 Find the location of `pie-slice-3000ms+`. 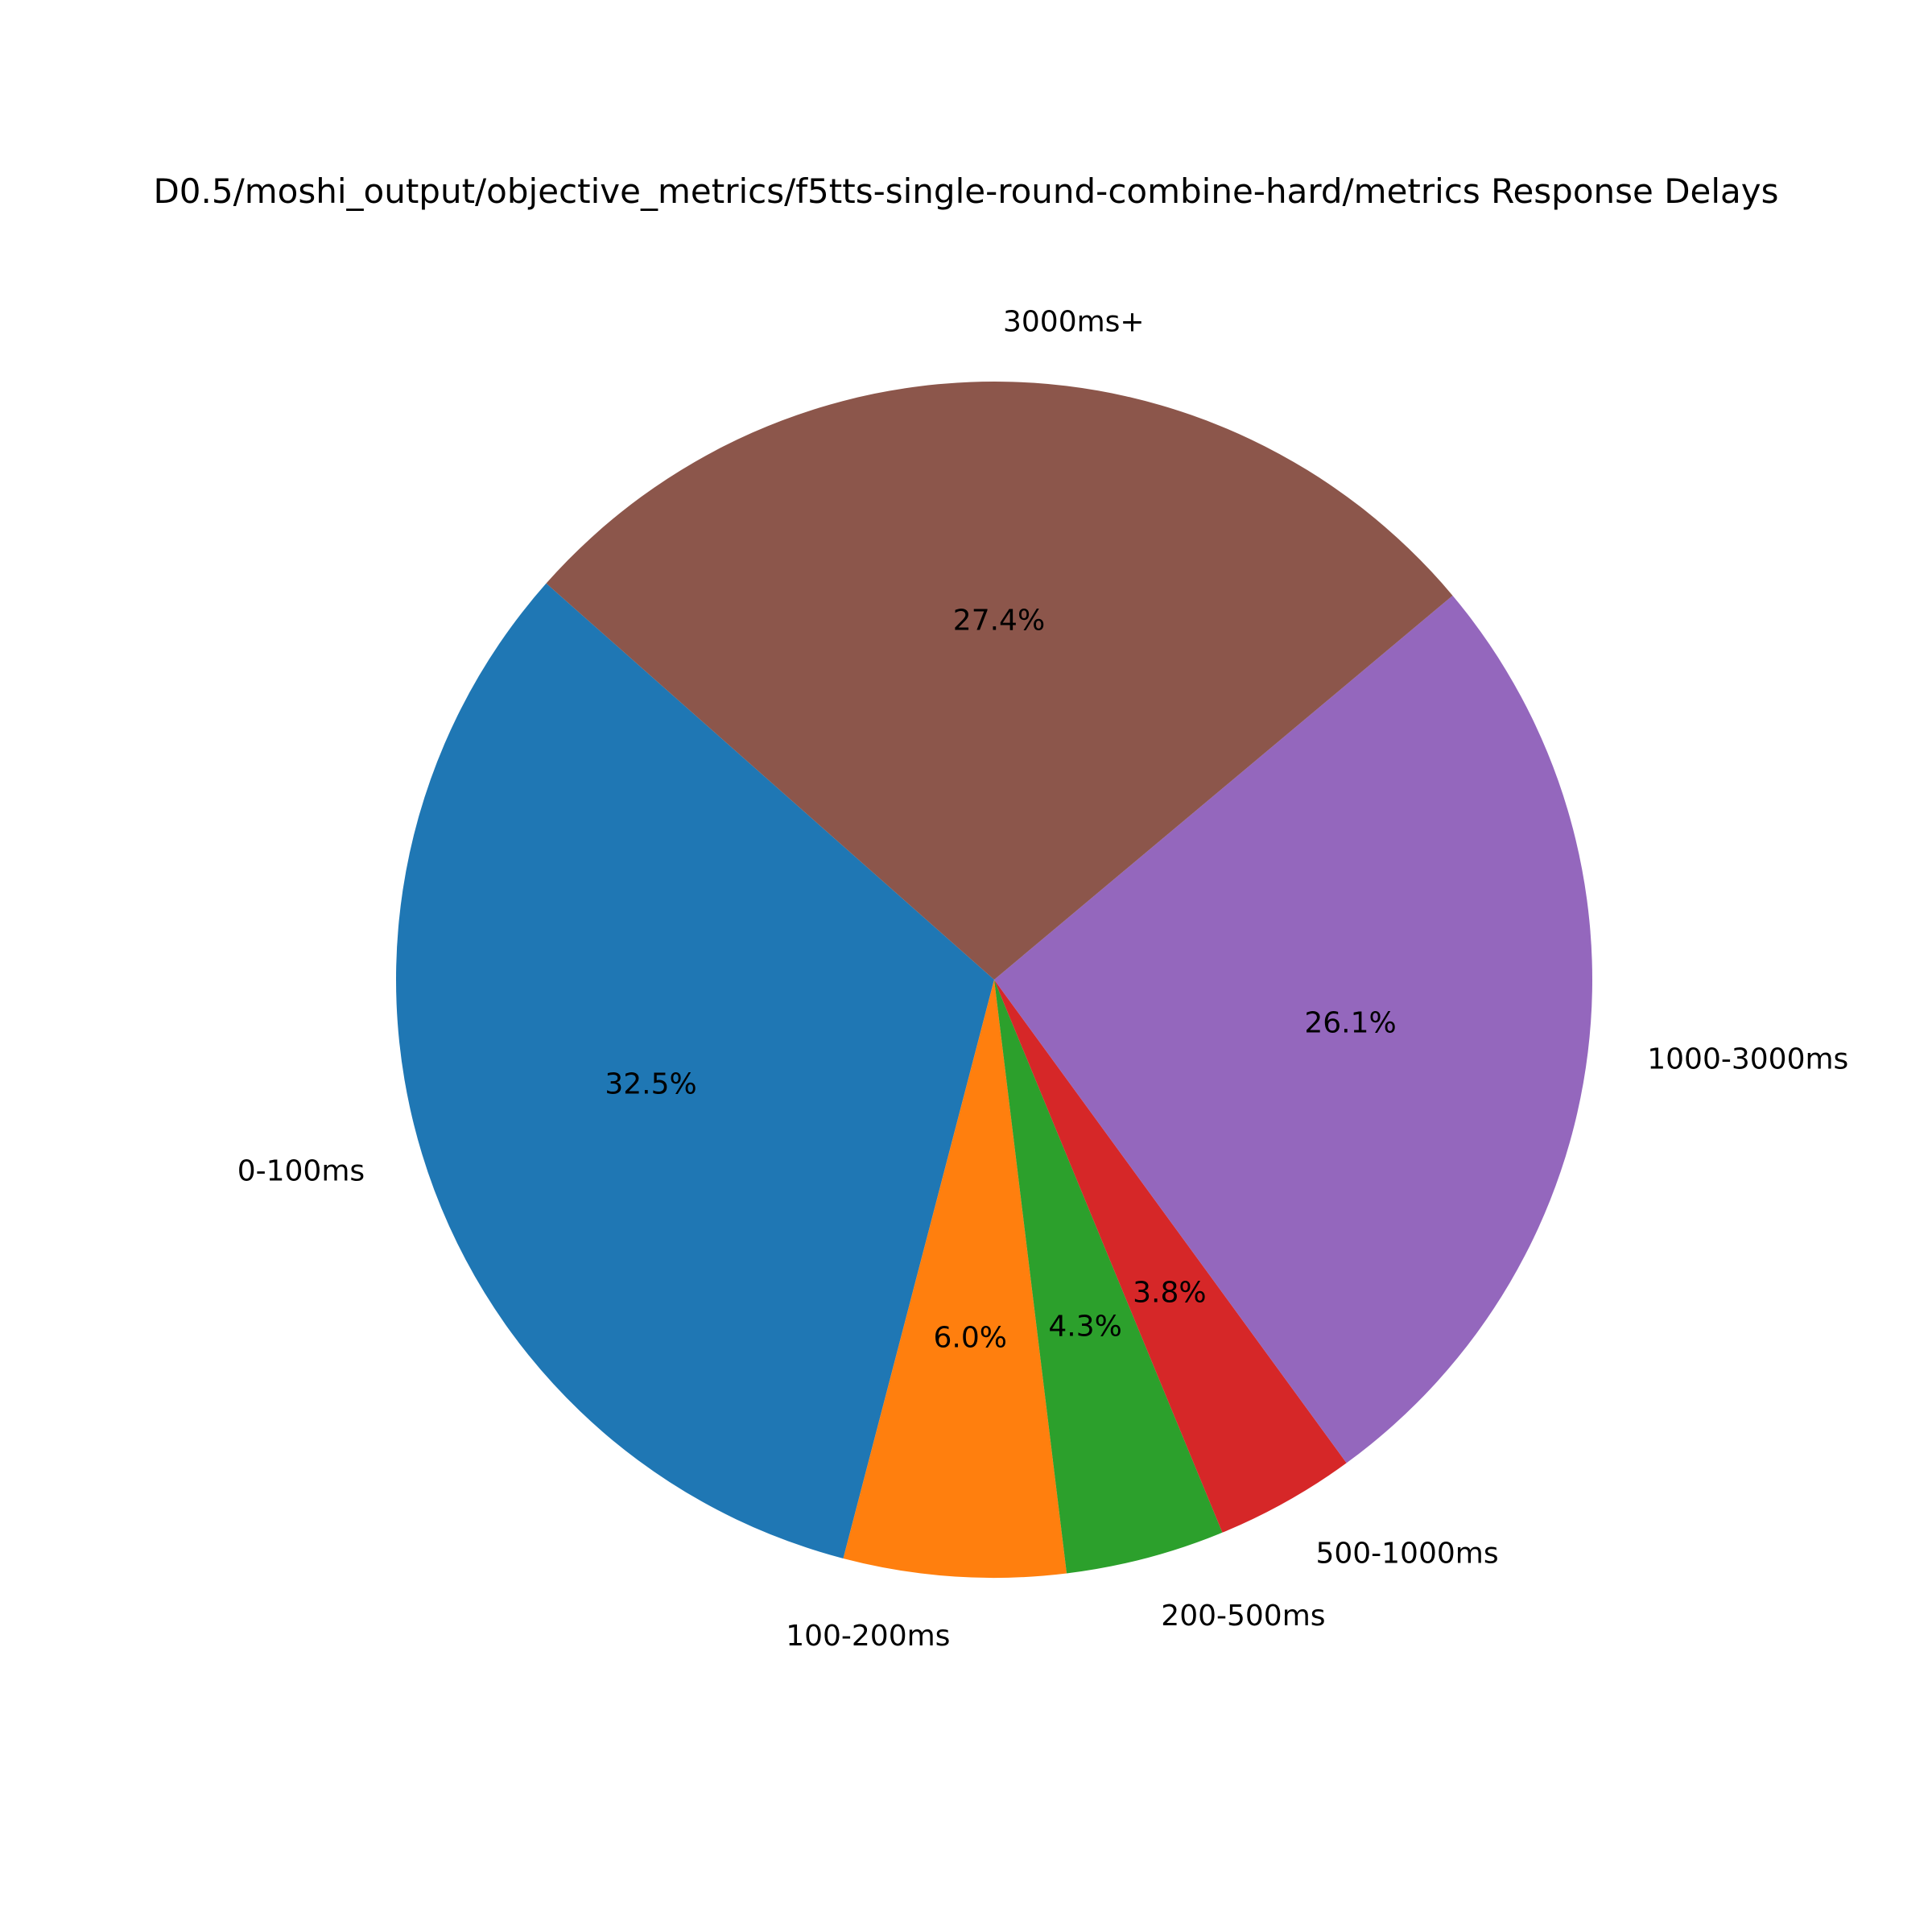

pie-slice-3000ms+ is located at coordinates (999, 680).